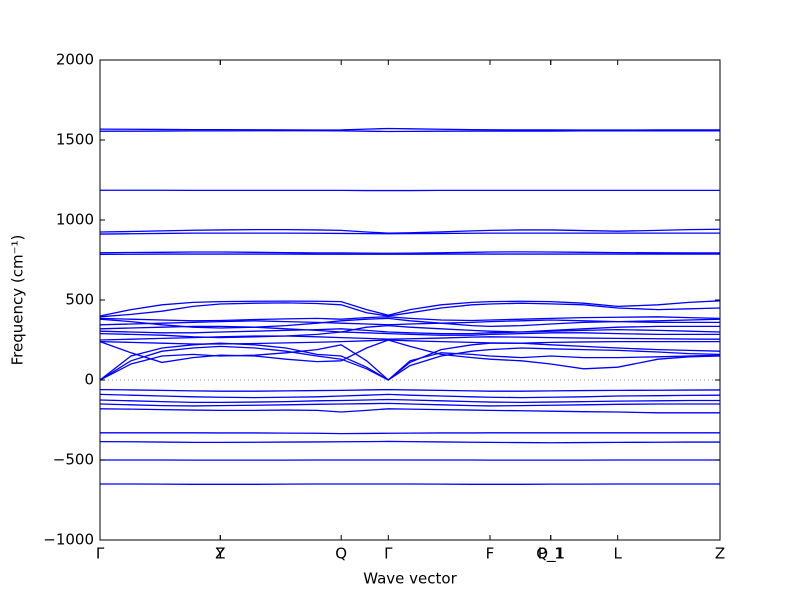 The image size is (800, 600). Describe the element at coordinates (410, 579) in the screenshot. I see `x-axis-label: Wave vector` at that location.